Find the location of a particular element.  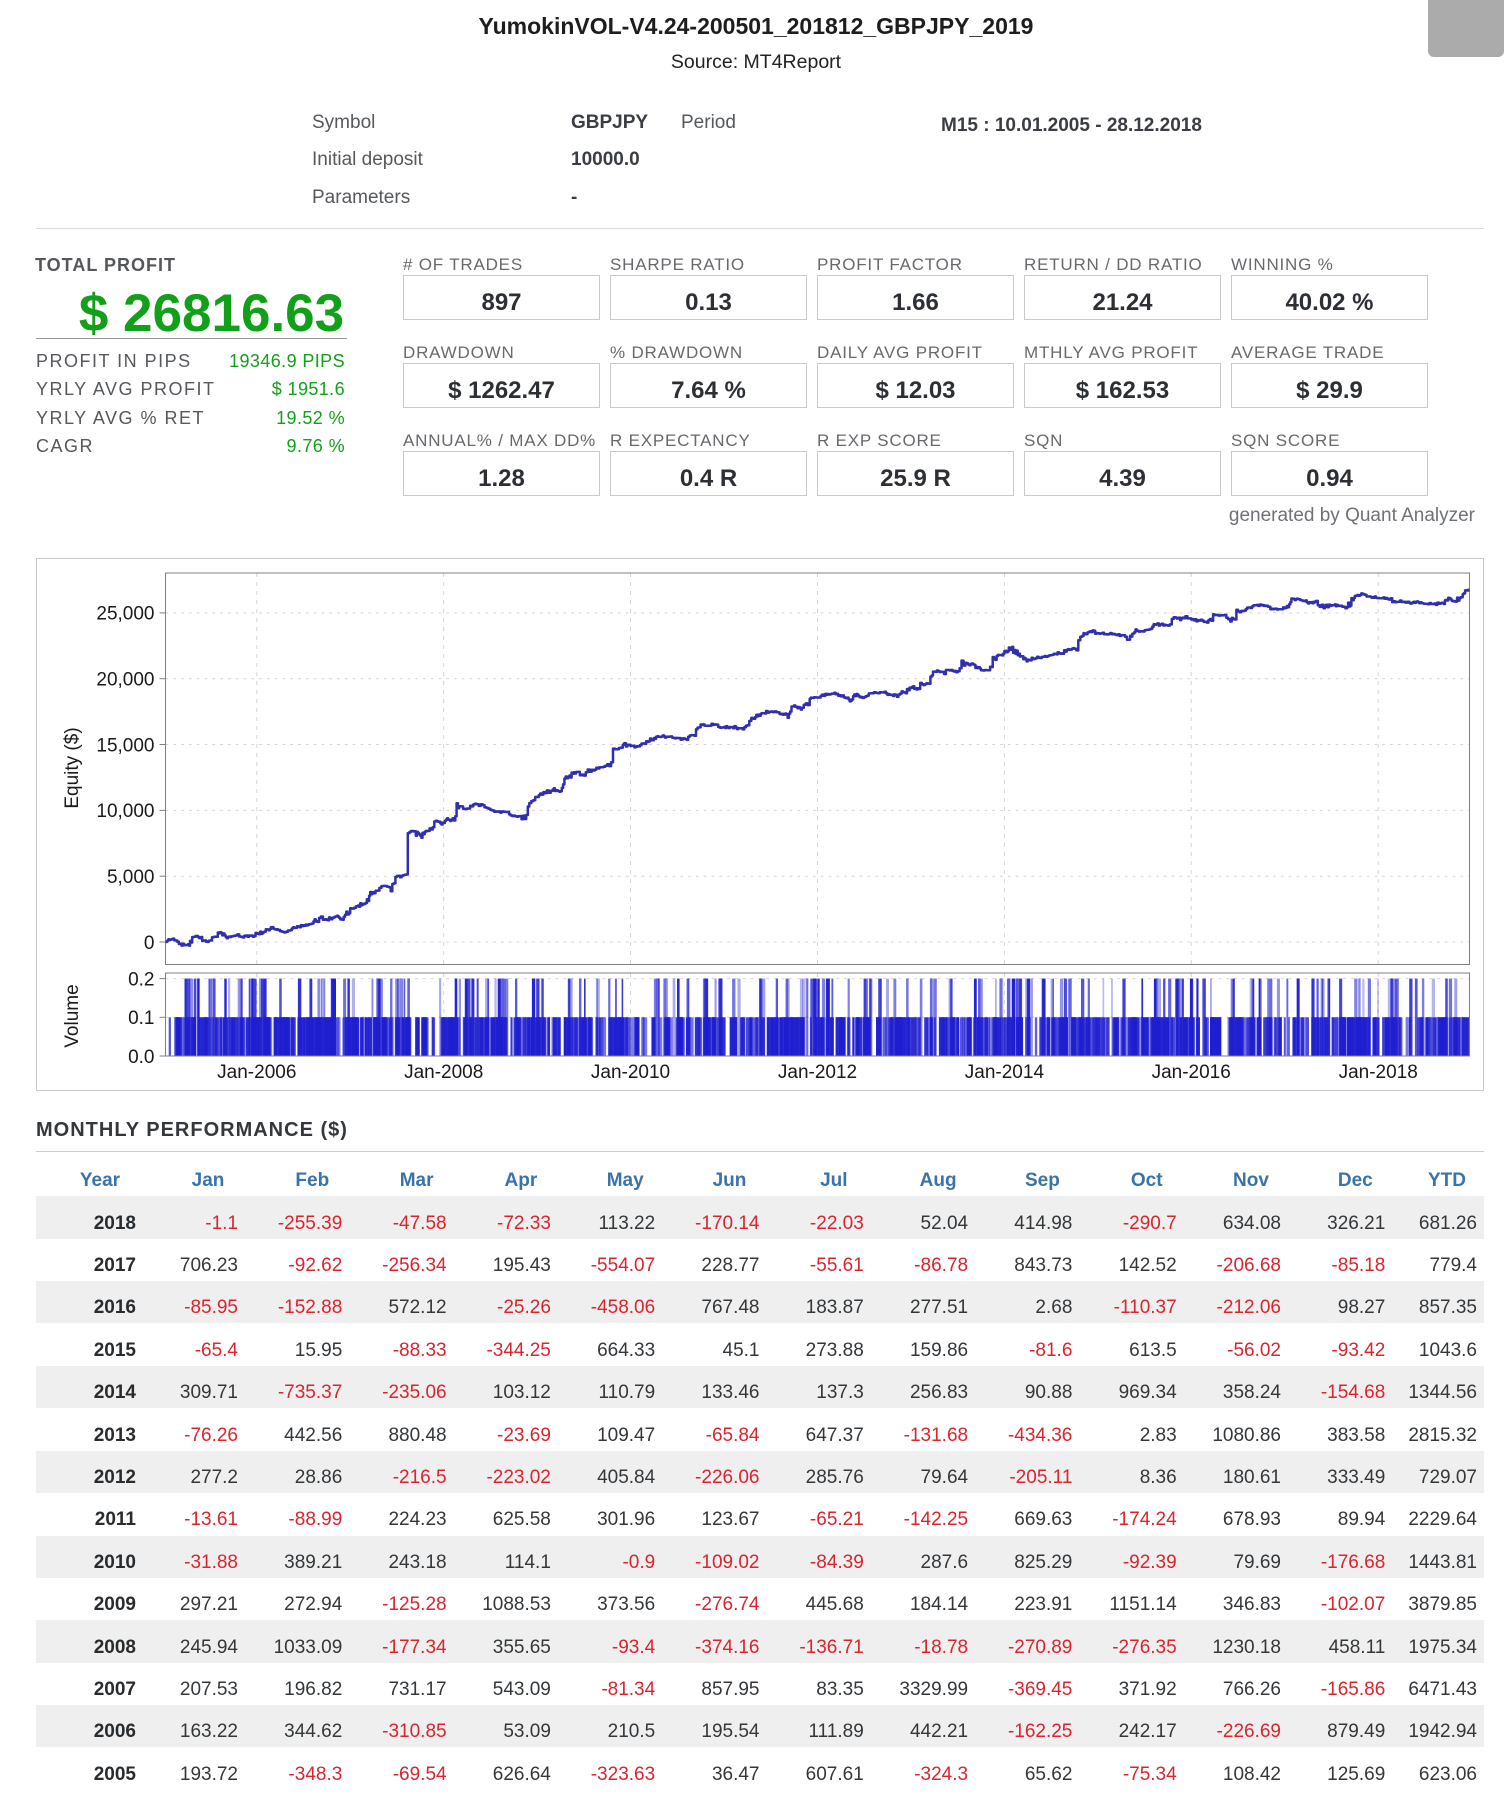

svg-text: 10,000 is located at coordinates (125, 811).